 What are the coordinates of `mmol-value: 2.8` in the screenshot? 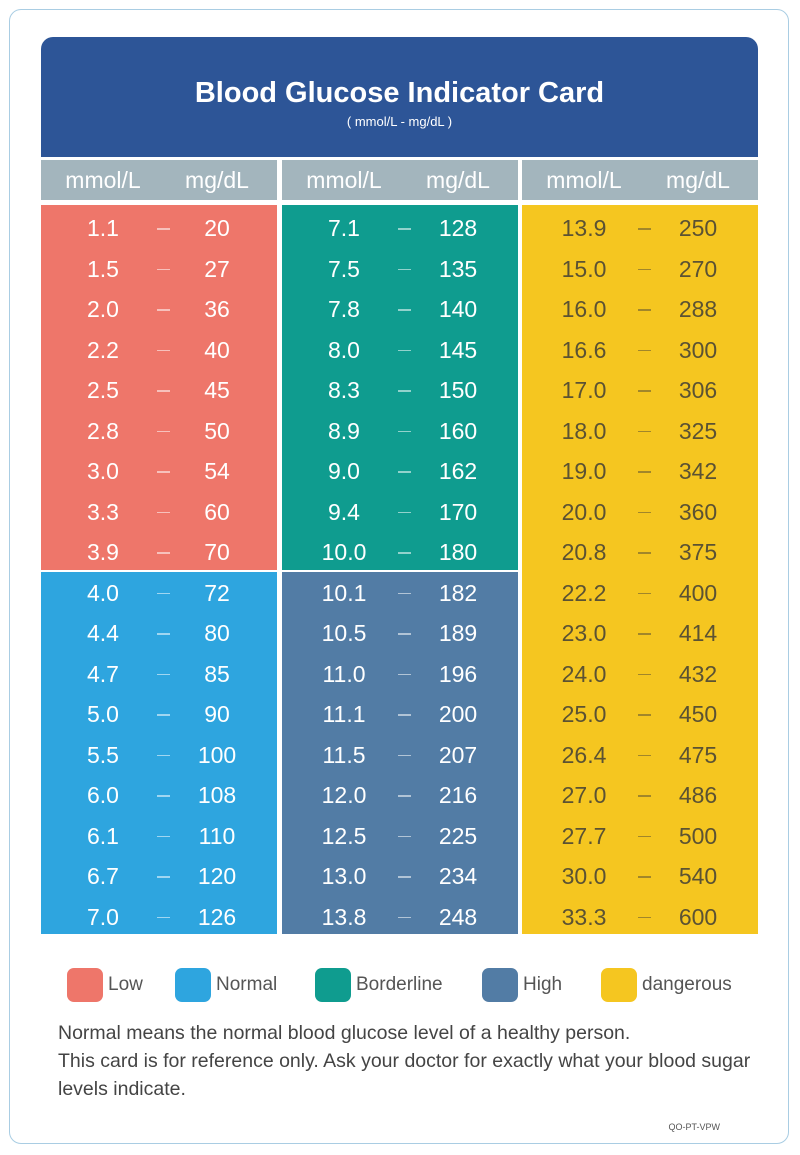 It's located at (103, 430).